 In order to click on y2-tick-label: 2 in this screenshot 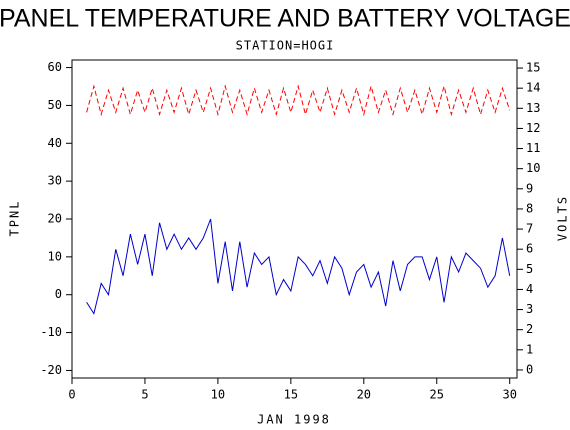, I will do `click(529, 329)`.